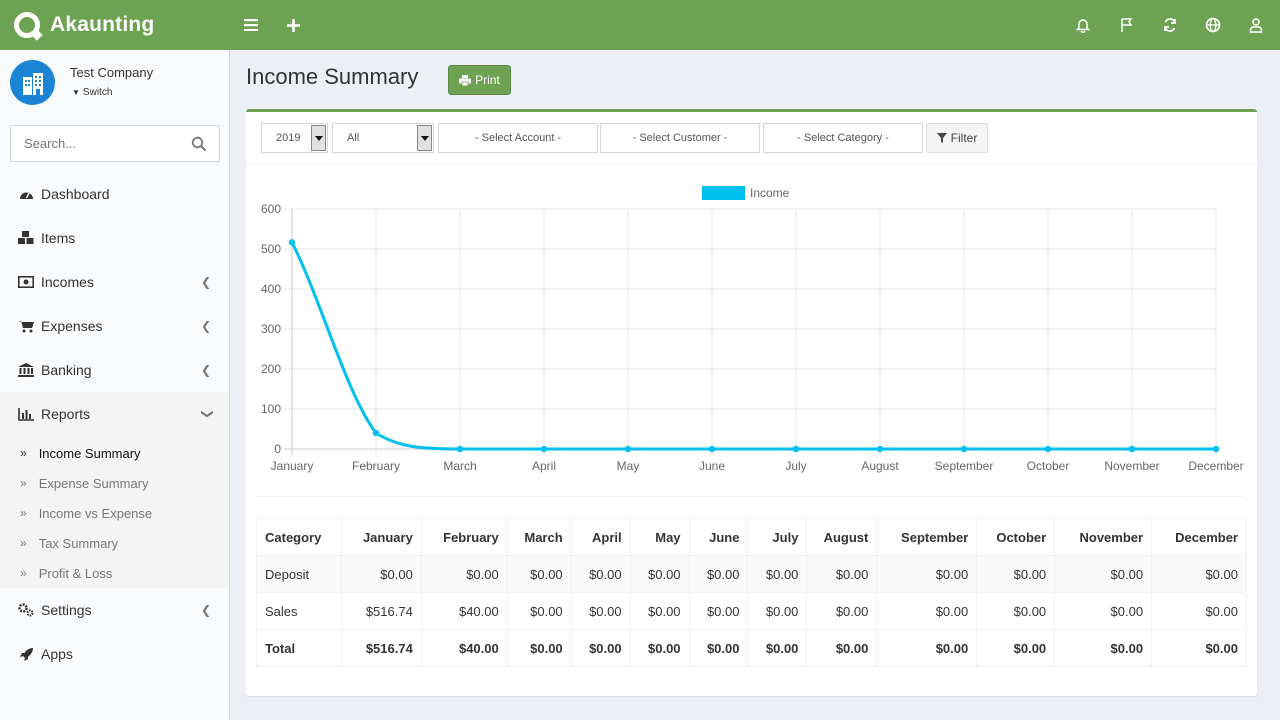 The width and height of the screenshot is (1280, 720). I want to click on category-select: - Select Category -, so click(843, 138).